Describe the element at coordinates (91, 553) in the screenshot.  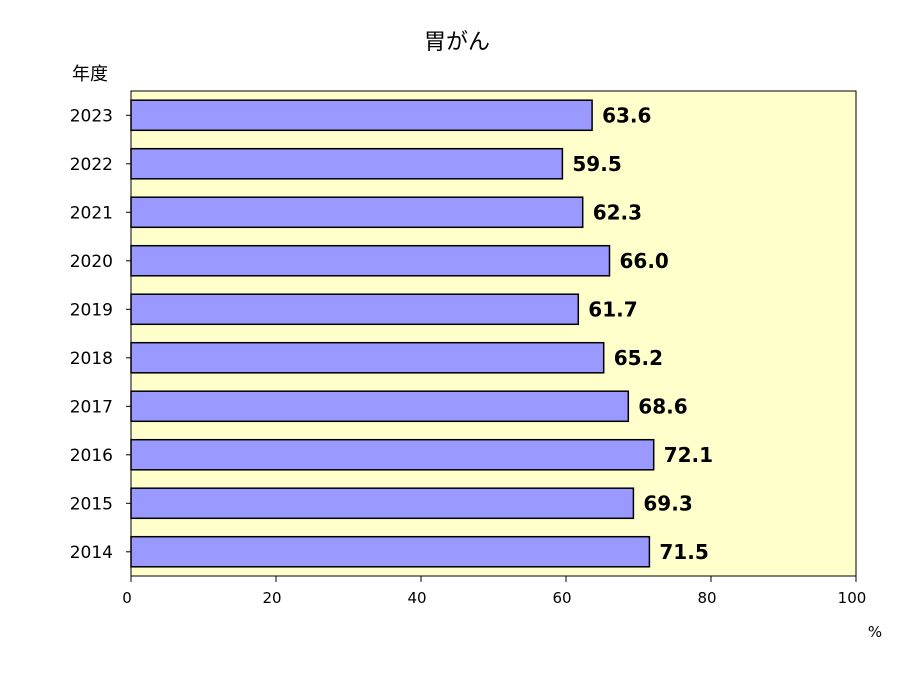
I see `category-label-2014: 2014` at that location.